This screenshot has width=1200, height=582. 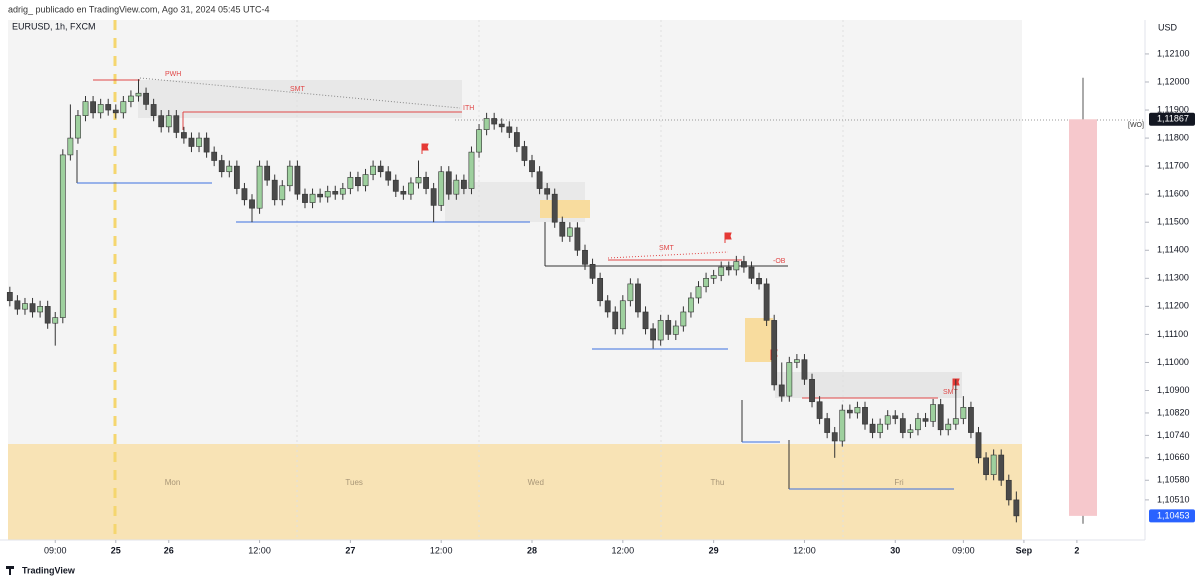 What do you see at coordinates (759, 340) in the screenshot?
I see `orange-zone` at bounding box center [759, 340].